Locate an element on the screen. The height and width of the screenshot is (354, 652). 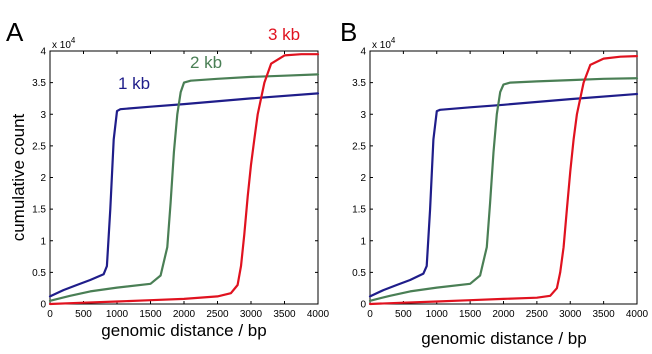
panel-label: B is located at coordinates (348, 32).